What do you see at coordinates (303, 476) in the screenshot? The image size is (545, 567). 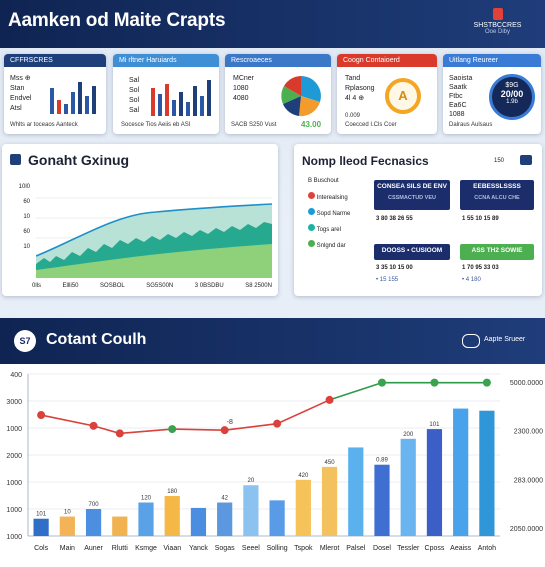 I see `bar-value-label: 420` at bounding box center [303, 476].